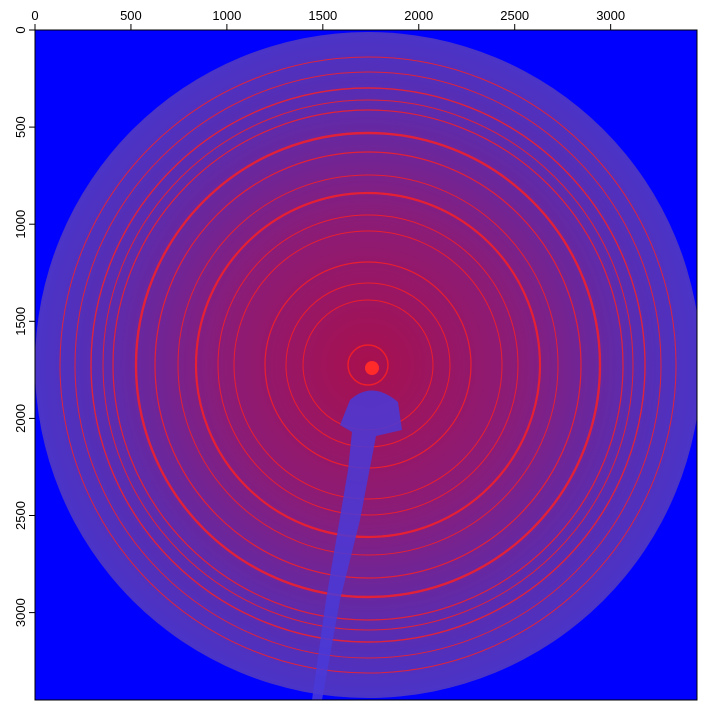  What do you see at coordinates (20, 224) in the screenshot?
I see `y-tick-label: 1000` at bounding box center [20, 224].